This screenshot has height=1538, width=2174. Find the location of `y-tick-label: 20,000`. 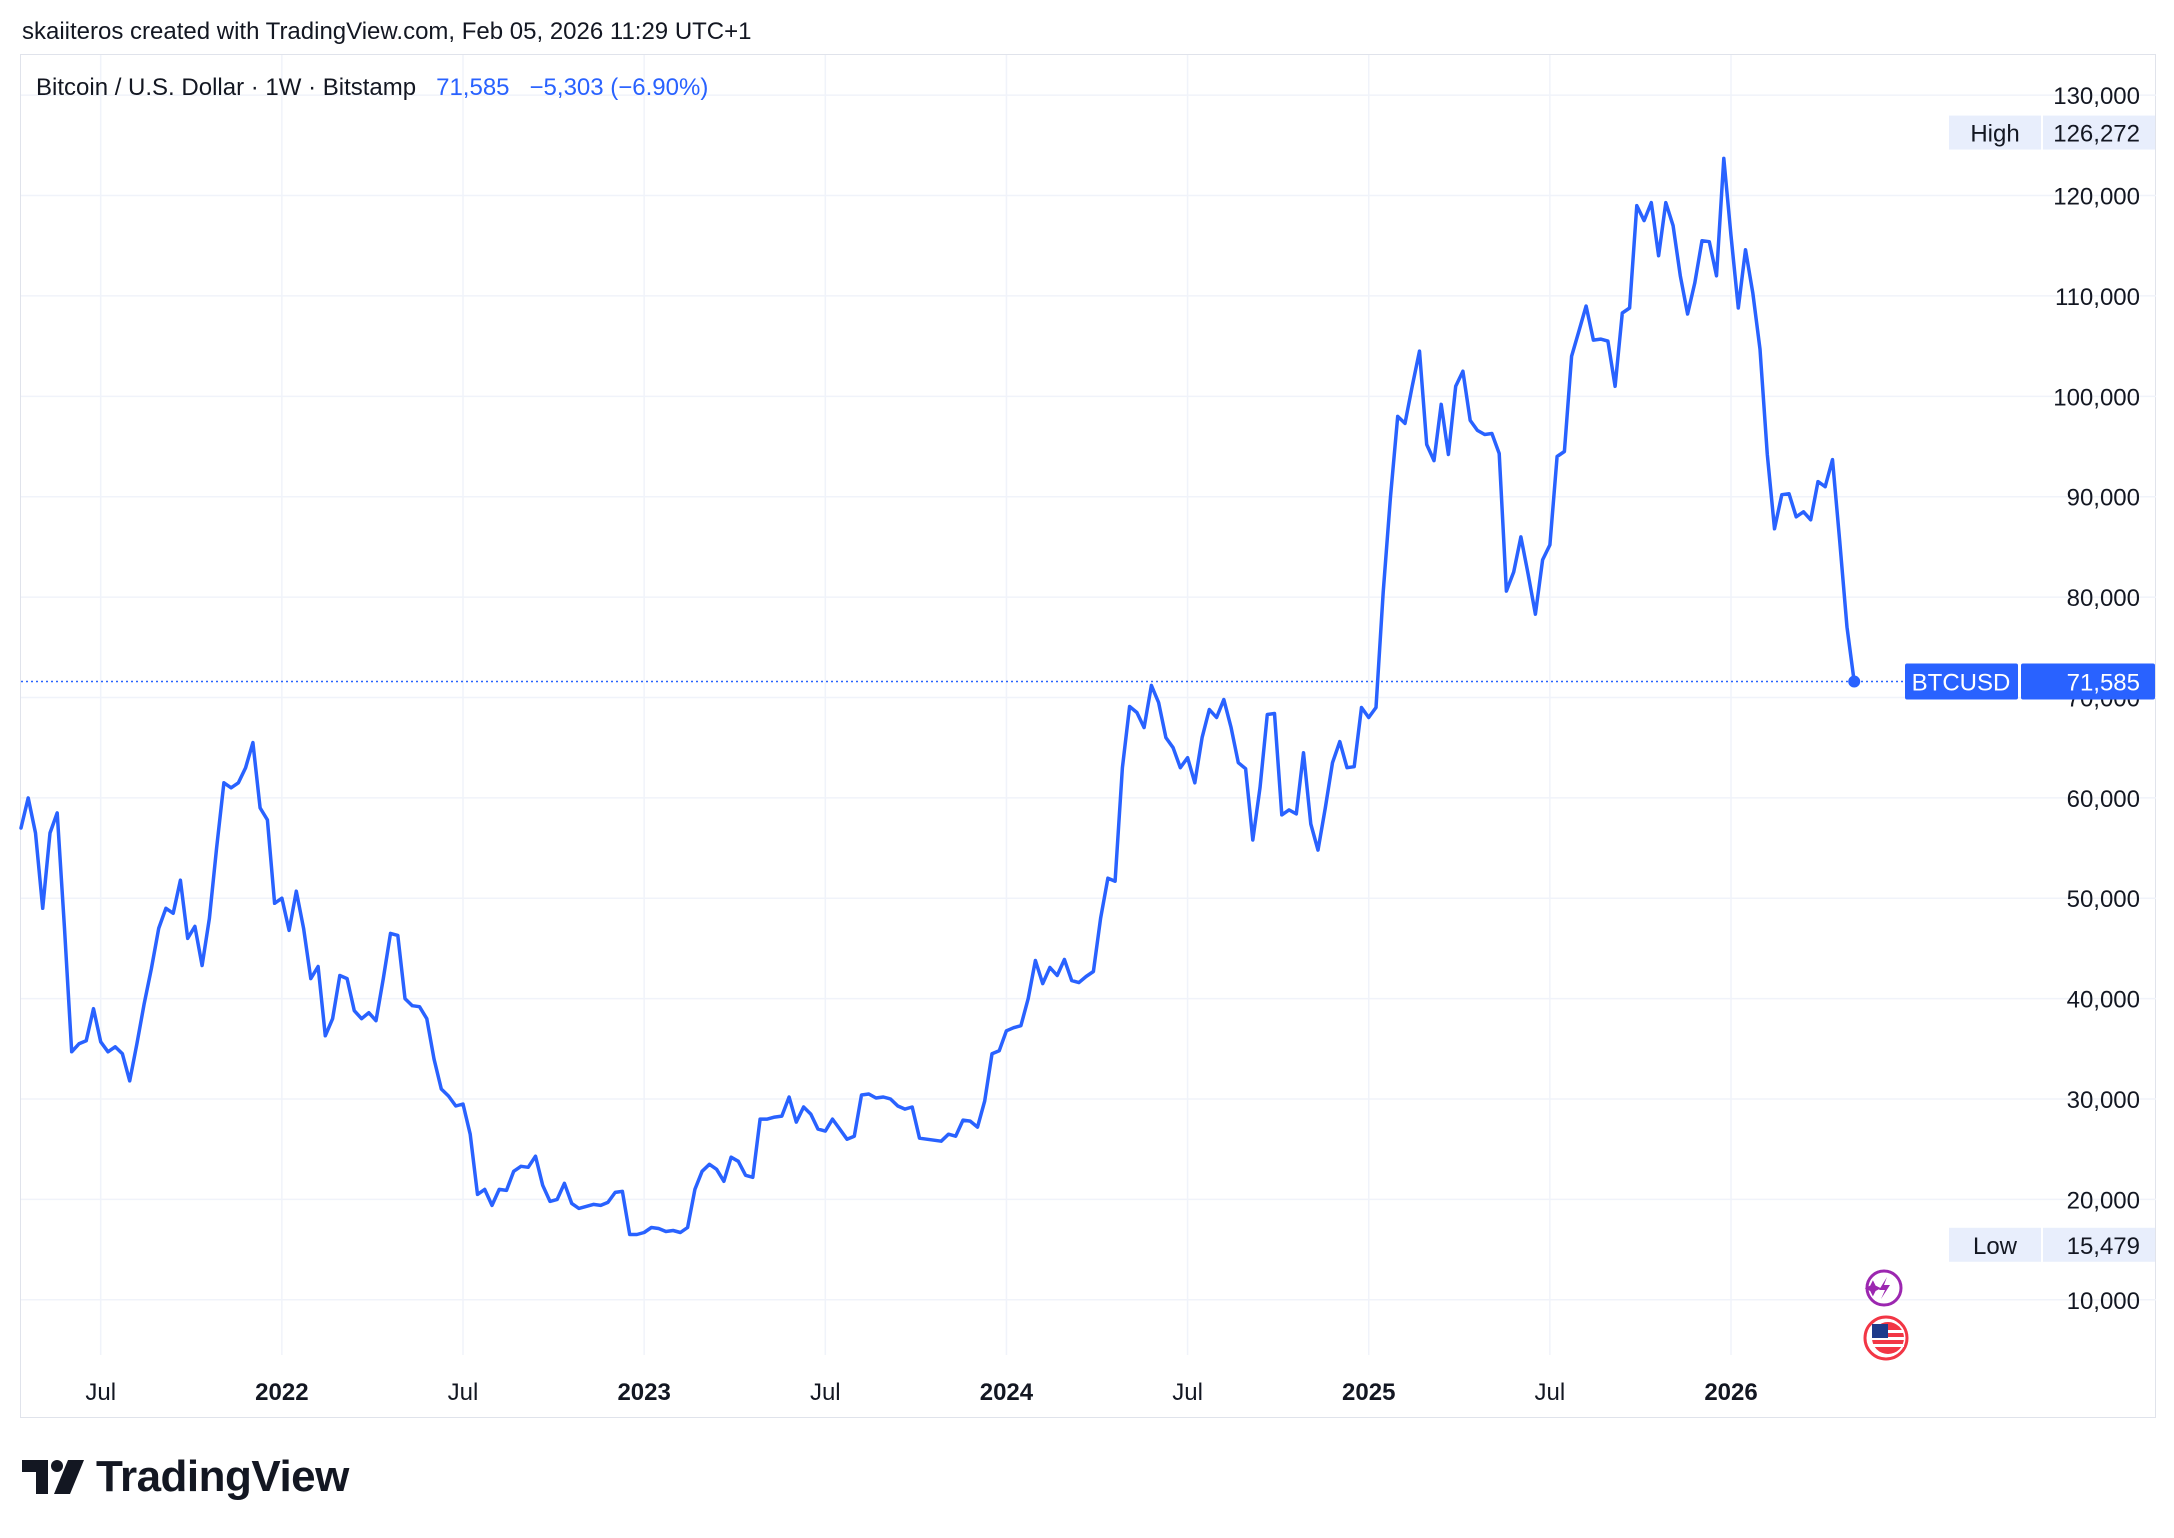

y-tick-label: 20,000 is located at coordinates (2103, 1200).